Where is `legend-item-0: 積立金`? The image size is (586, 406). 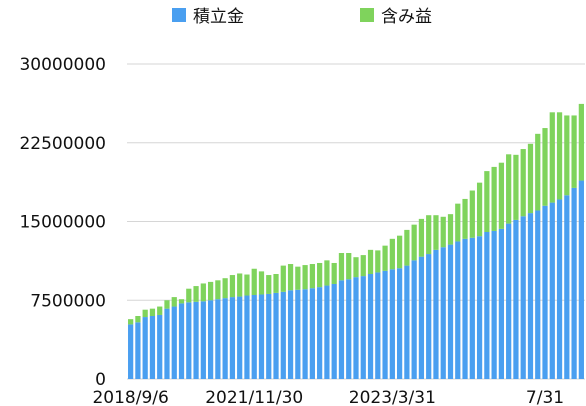 legend-item-0: 積立金 is located at coordinates (208, 14).